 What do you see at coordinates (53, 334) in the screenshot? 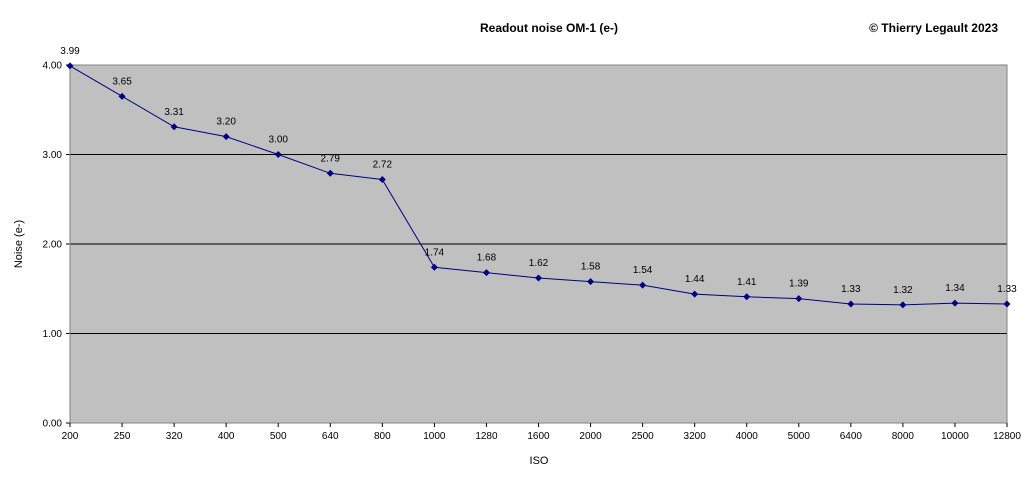
I see `y-tick-label: 1.00` at bounding box center [53, 334].